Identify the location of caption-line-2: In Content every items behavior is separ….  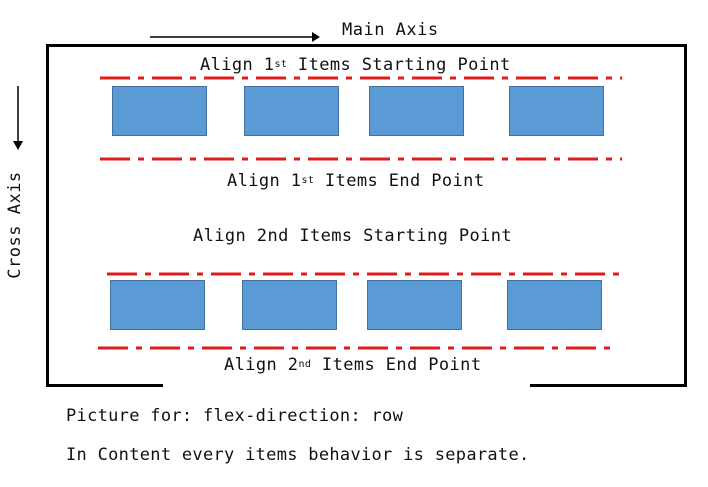
(298, 455).